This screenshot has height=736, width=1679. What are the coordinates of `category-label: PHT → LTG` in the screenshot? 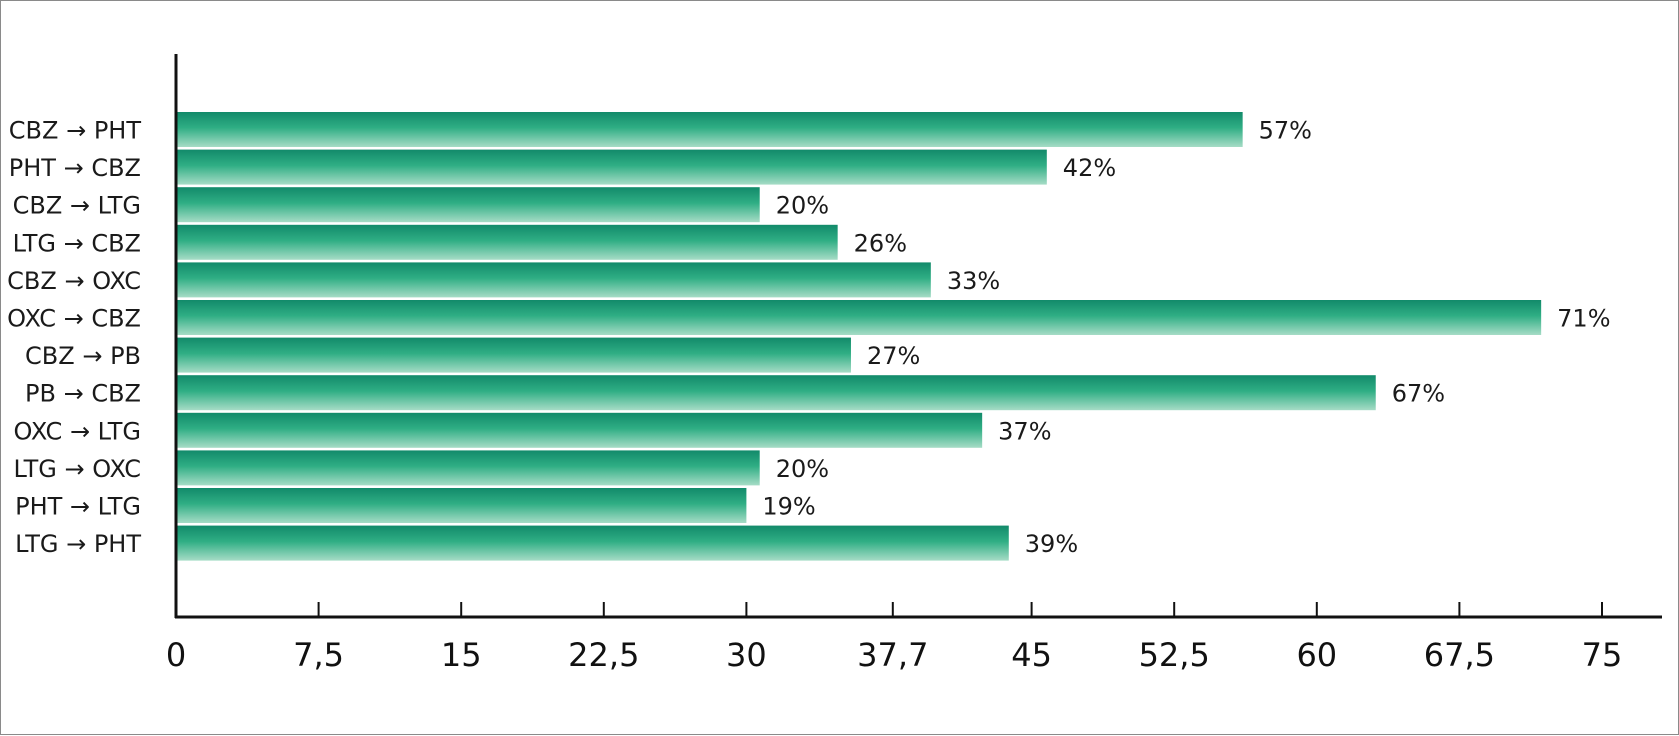 It's located at (78, 507).